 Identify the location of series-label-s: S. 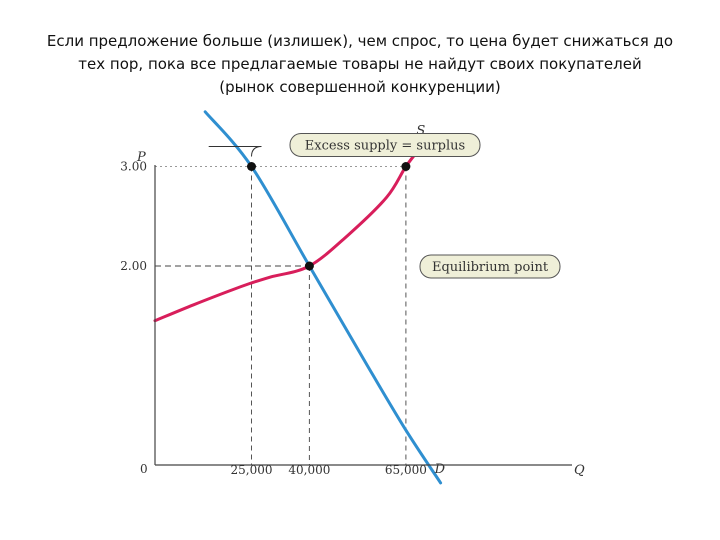
(420, 131).